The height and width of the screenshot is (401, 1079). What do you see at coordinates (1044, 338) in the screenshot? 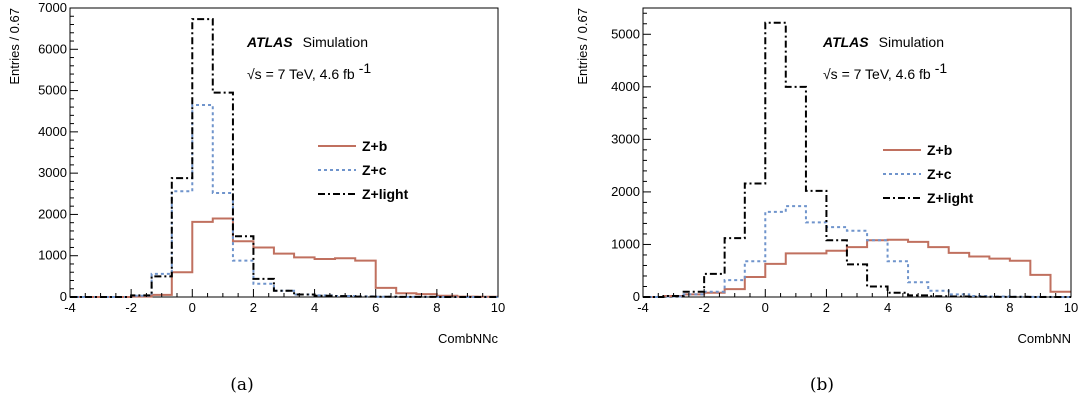
I see `x-axis-label: CombNN` at bounding box center [1044, 338].